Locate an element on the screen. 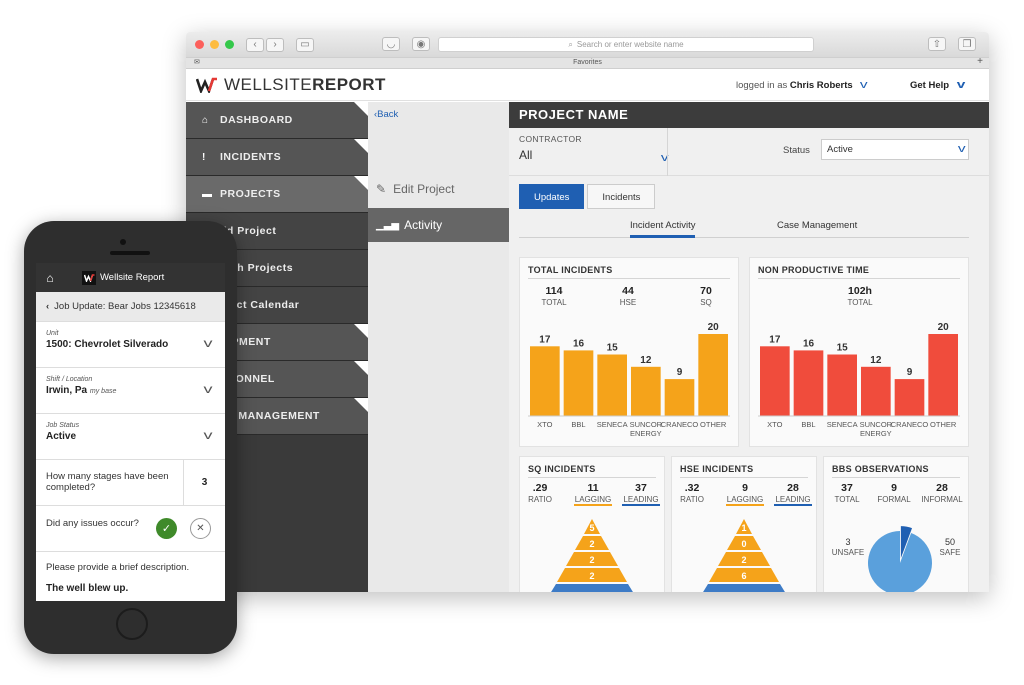 The height and width of the screenshot is (685, 1024). page-title: PROJECT NAME is located at coordinates (749, 115).